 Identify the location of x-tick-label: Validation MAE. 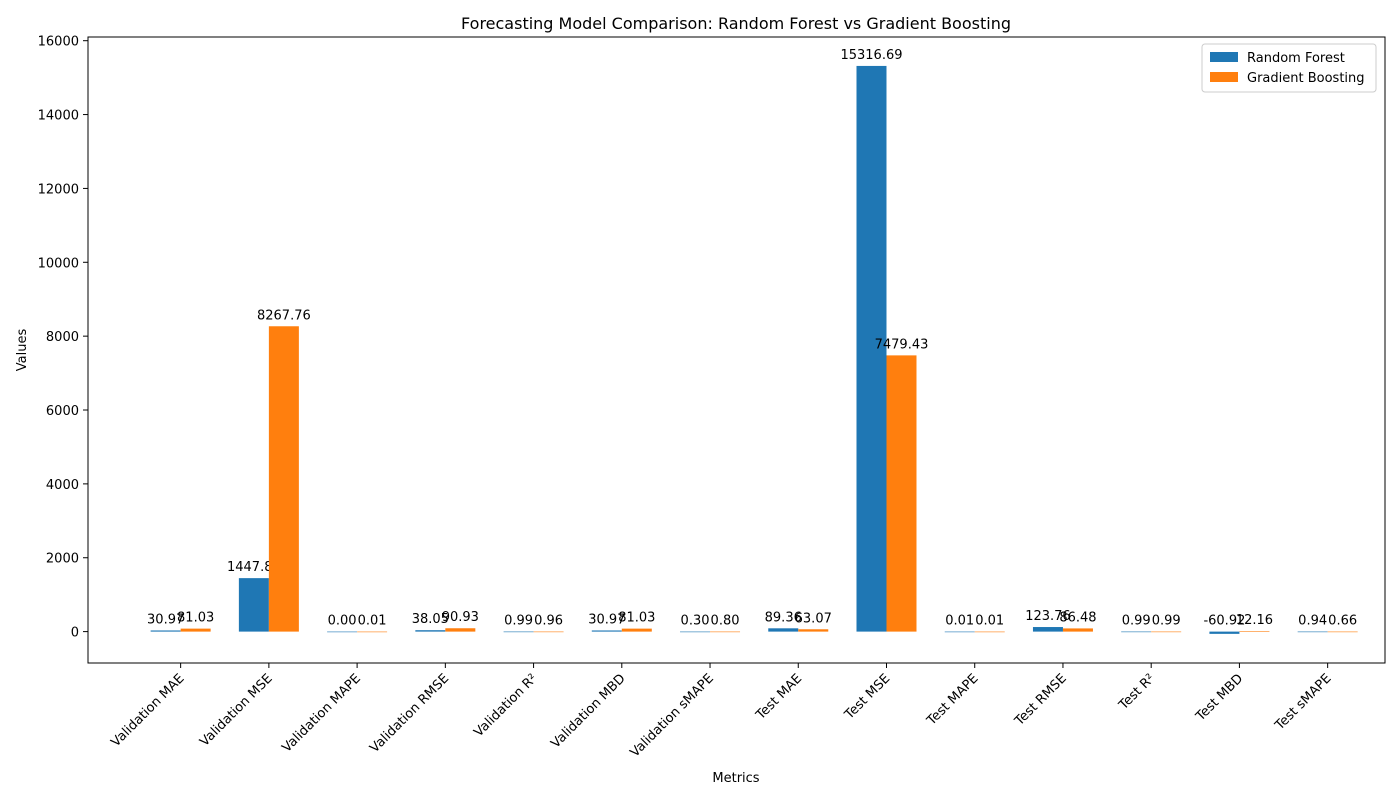
(148, 710).